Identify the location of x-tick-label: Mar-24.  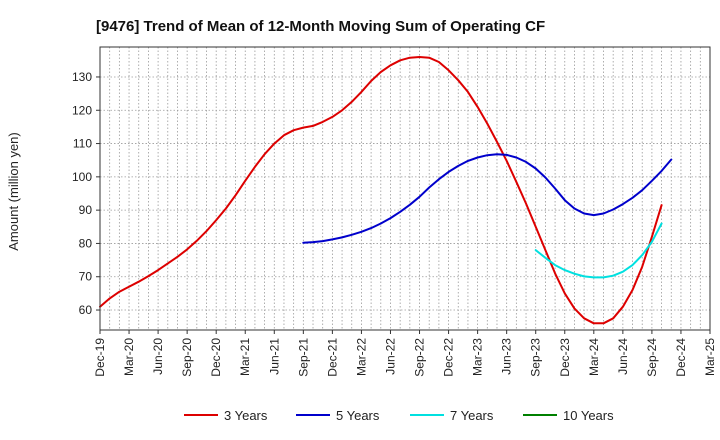
(594, 357).